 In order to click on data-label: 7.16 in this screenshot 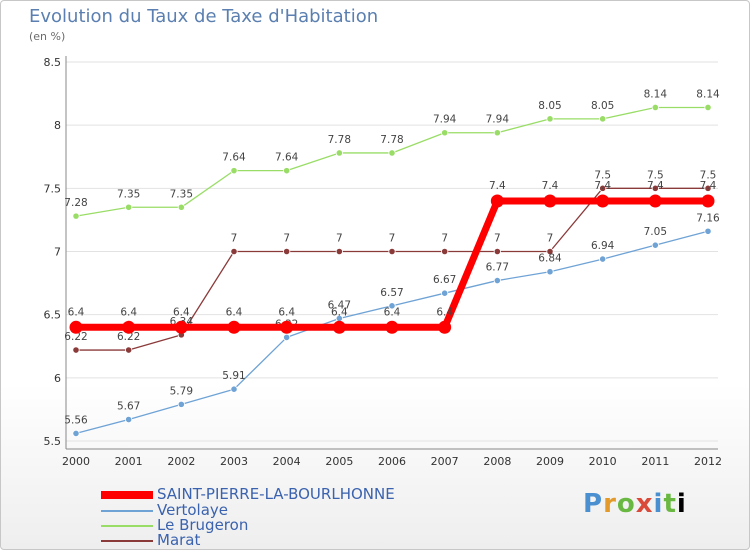, I will do `click(708, 218)`.